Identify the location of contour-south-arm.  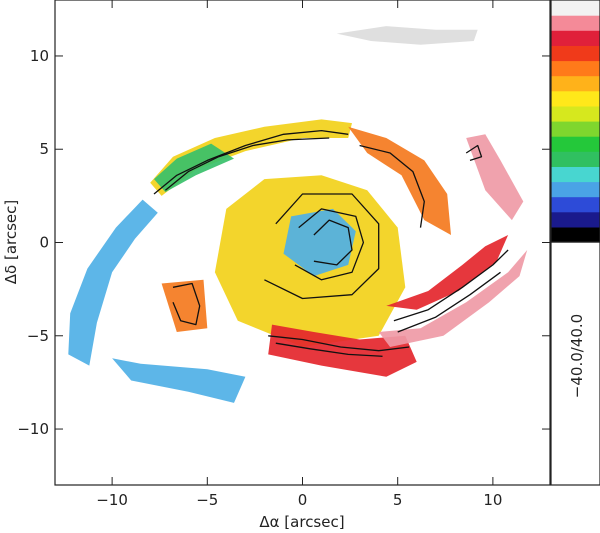
(339, 343).